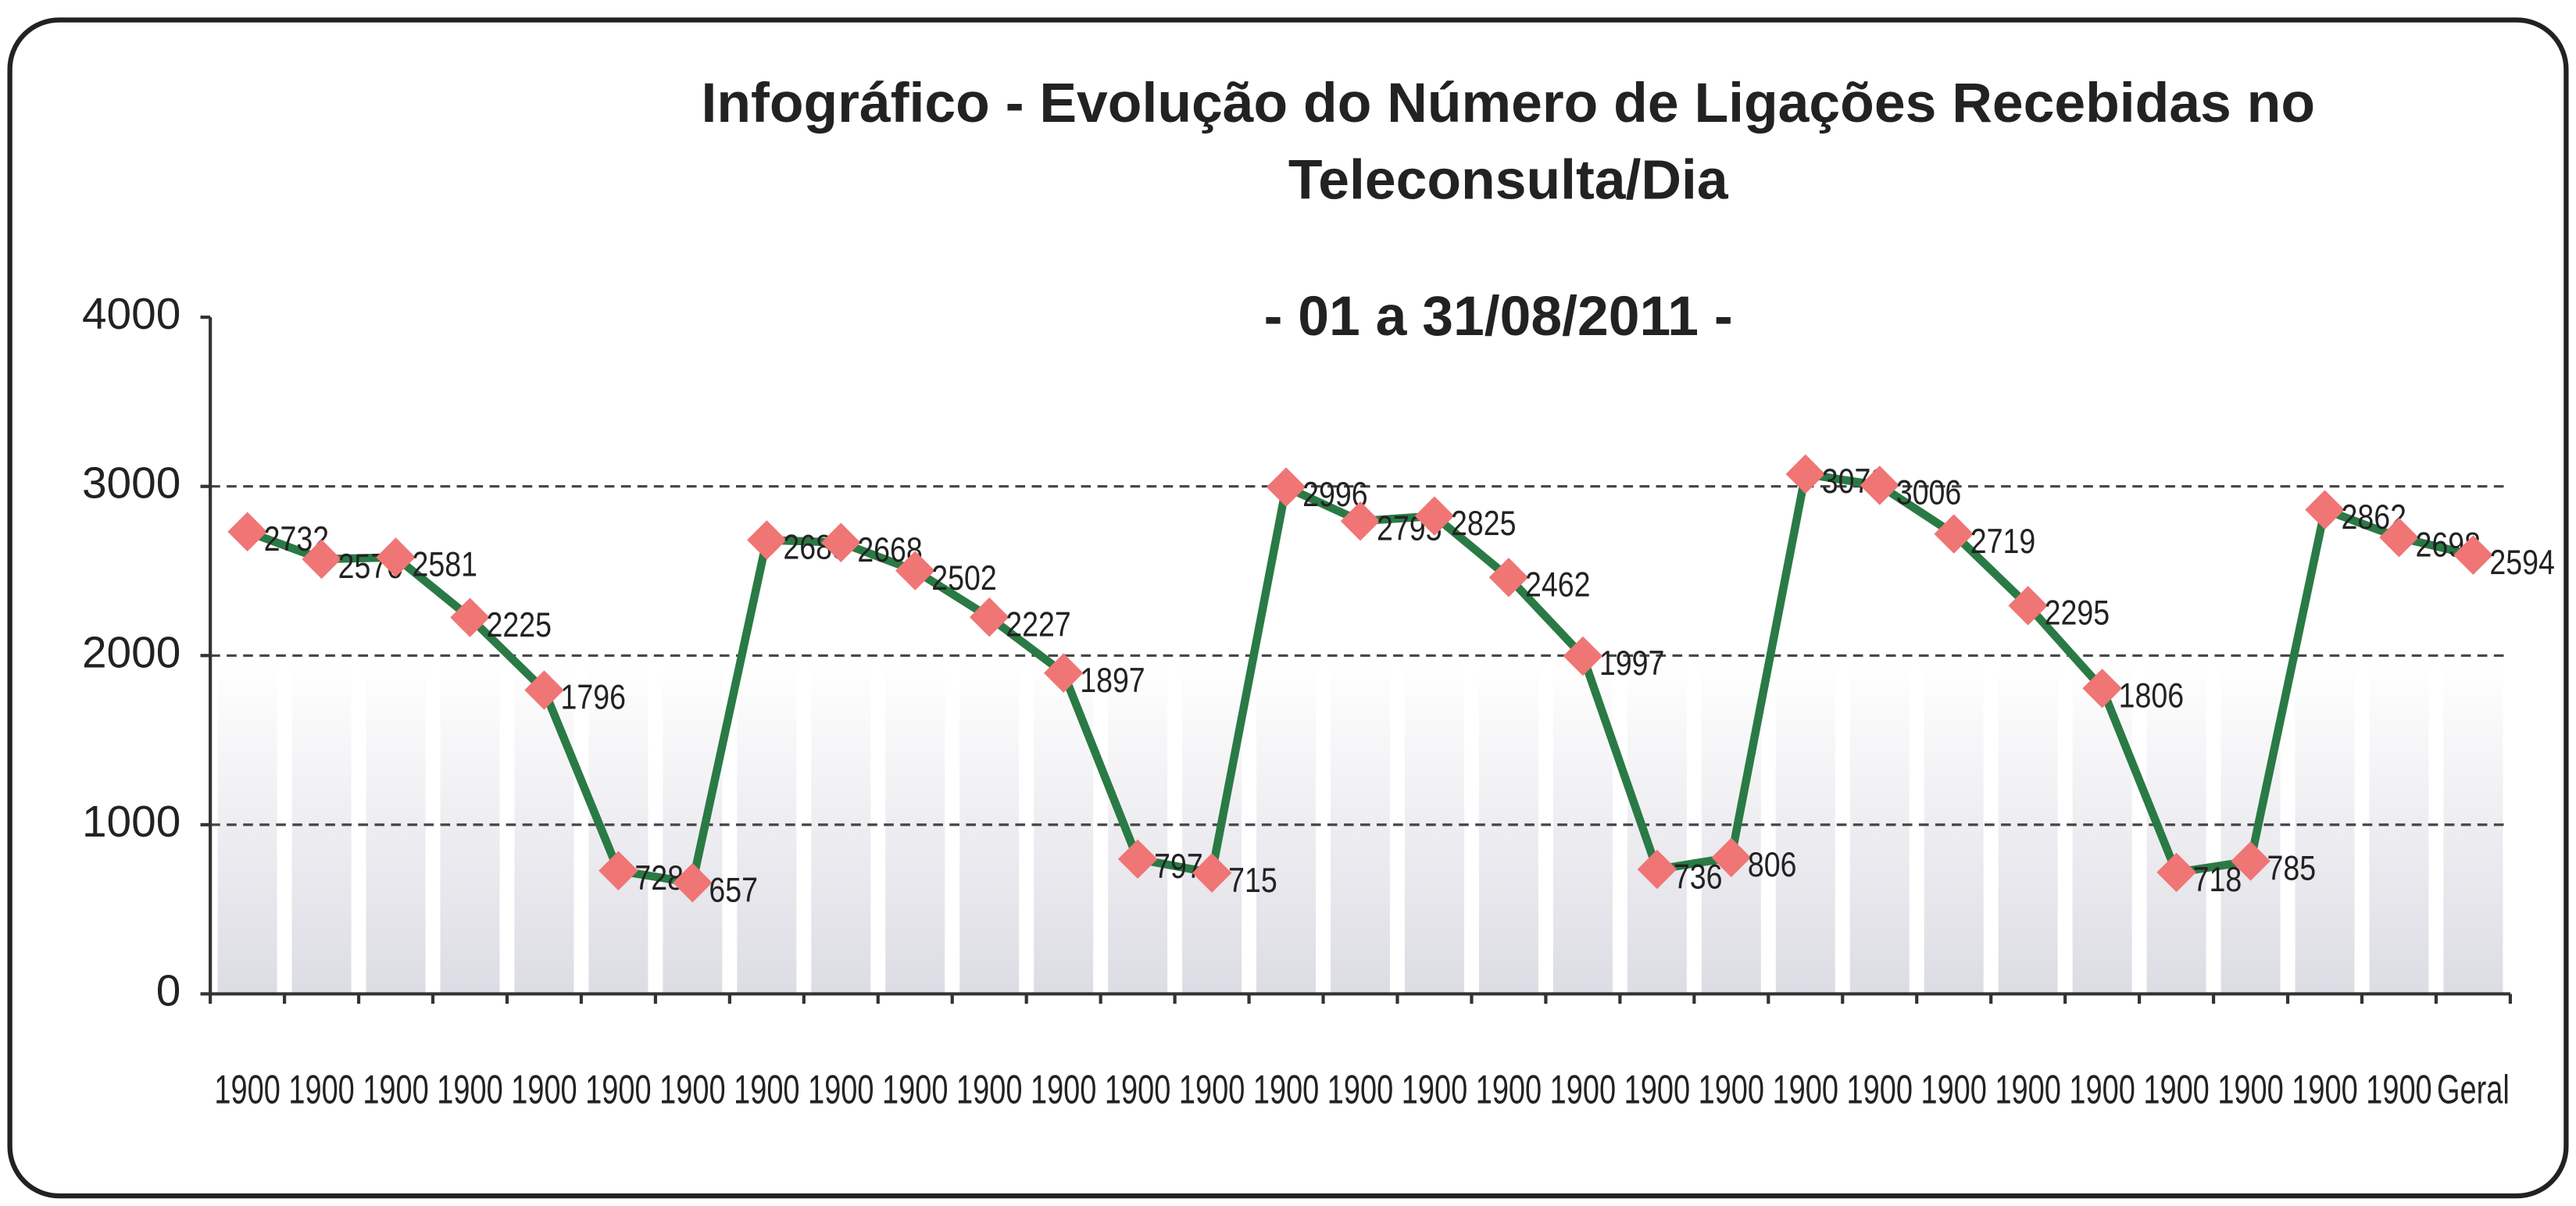 This screenshot has width=2576, height=1206. What do you see at coordinates (2218, 879) in the screenshot?
I see `data-label: 718` at bounding box center [2218, 879].